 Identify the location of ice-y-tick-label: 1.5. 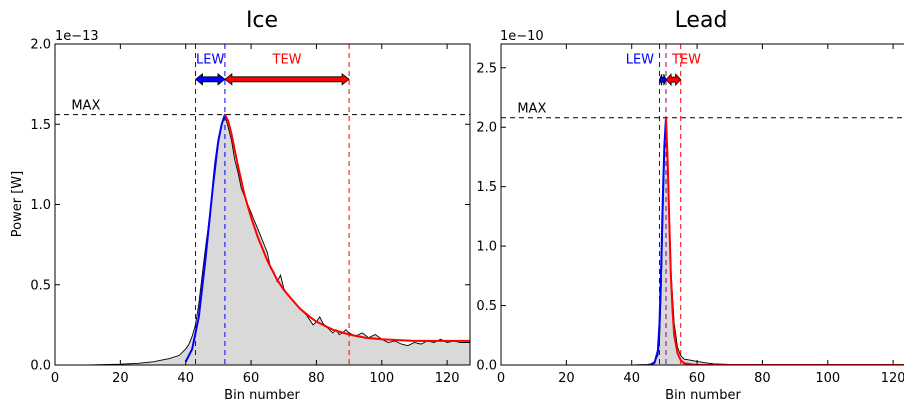
(40, 125).